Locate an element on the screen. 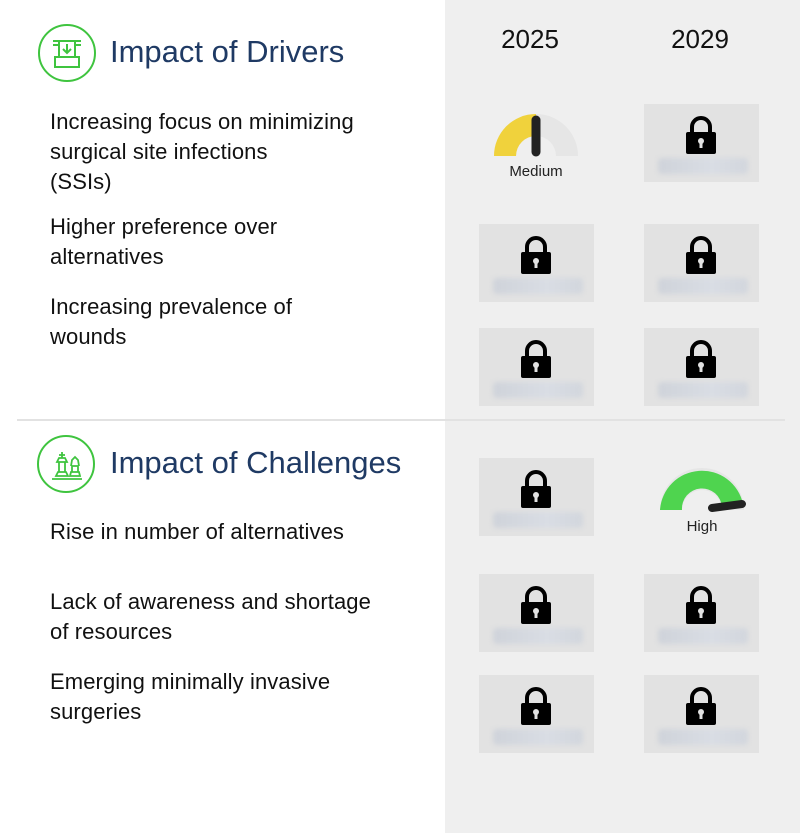 The image size is (800, 833). locked-cell-driver3-2029 is located at coordinates (701, 367).